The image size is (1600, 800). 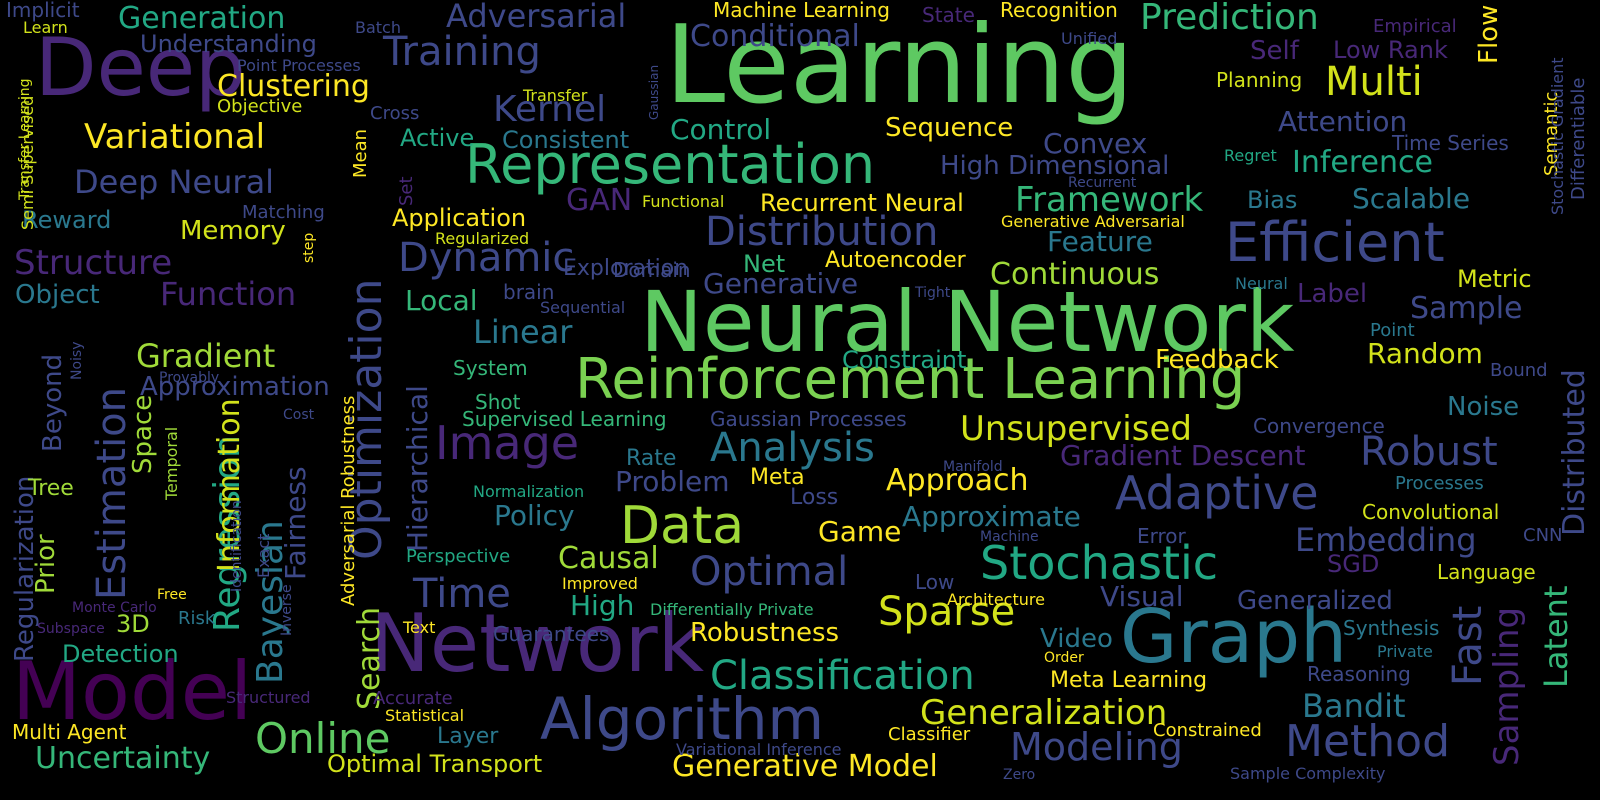 What do you see at coordinates (323, 738) in the screenshot?
I see `word-online: Online` at bounding box center [323, 738].